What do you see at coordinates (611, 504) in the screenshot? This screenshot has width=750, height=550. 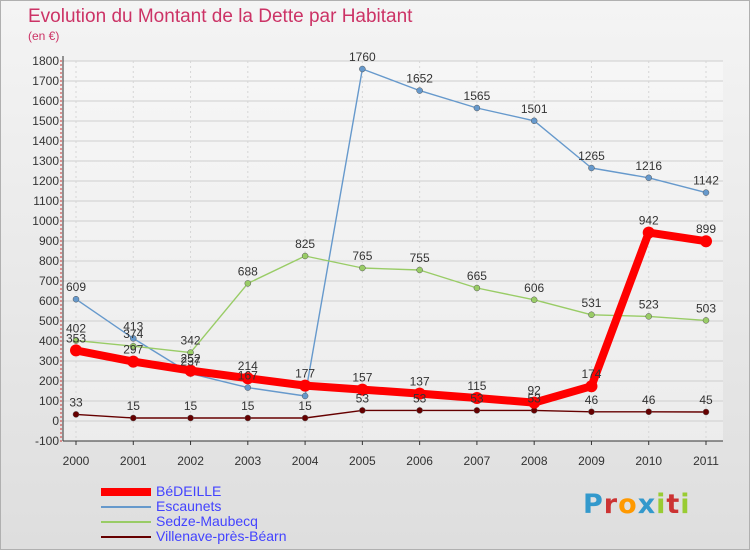 I see `logo-letter: r` at bounding box center [611, 504].